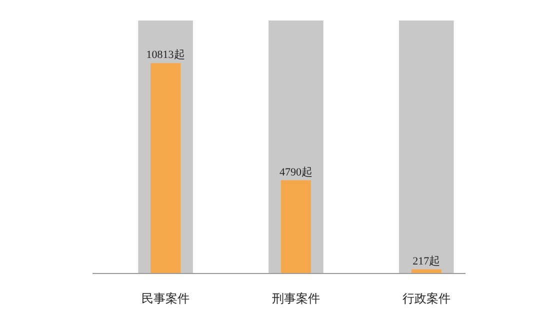 The height and width of the screenshot is (312, 554). I want to click on x-tick-label: 民事案件, so click(166, 299).